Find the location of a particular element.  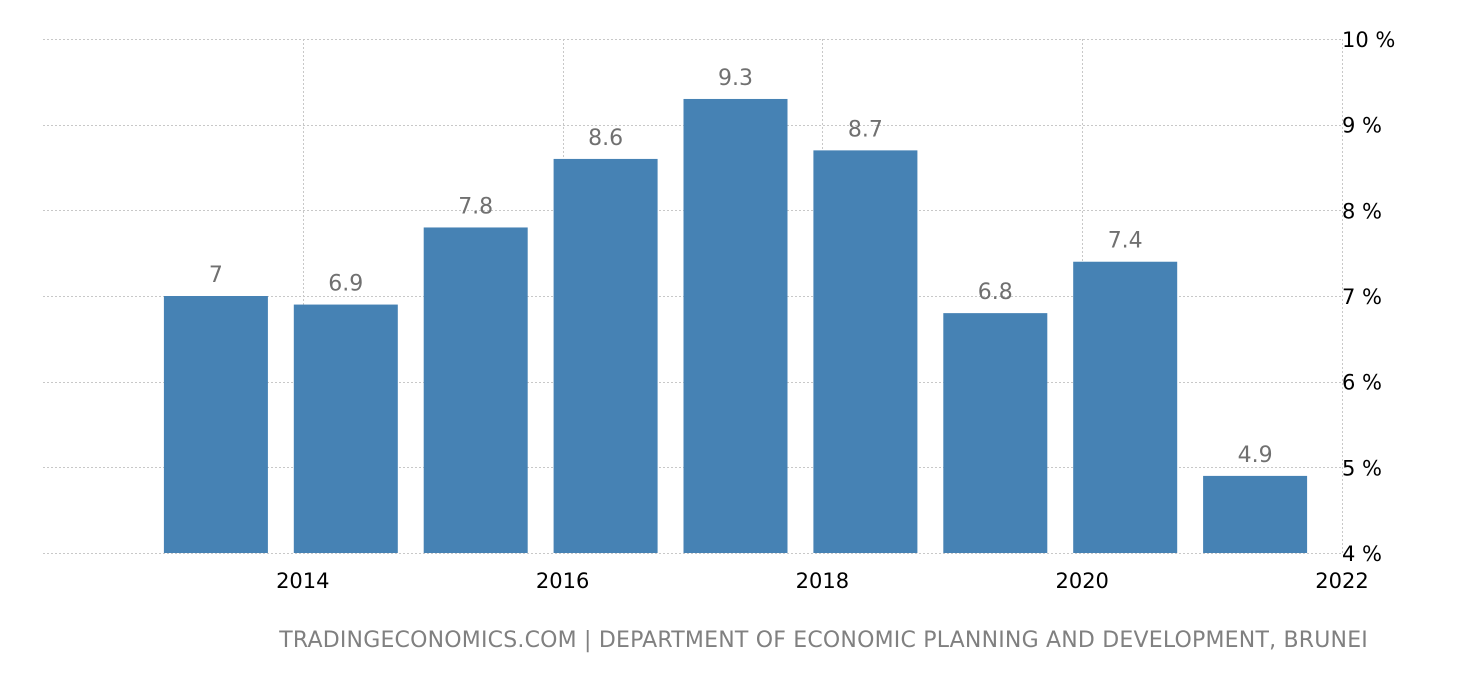

bar-2017 is located at coordinates (735, 325).